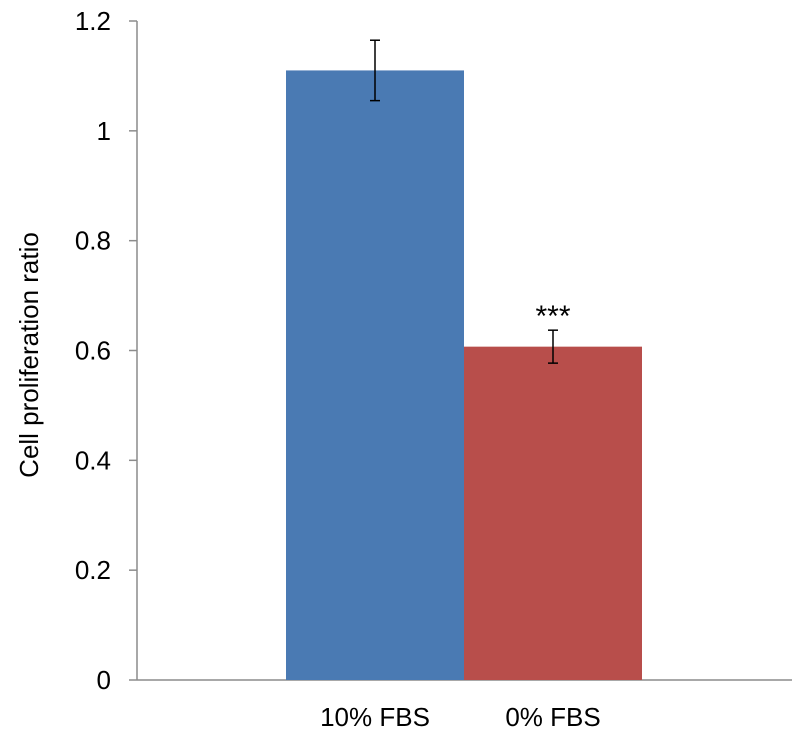  I want to click on x-category-label: 10% FBS, so click(375, 717).